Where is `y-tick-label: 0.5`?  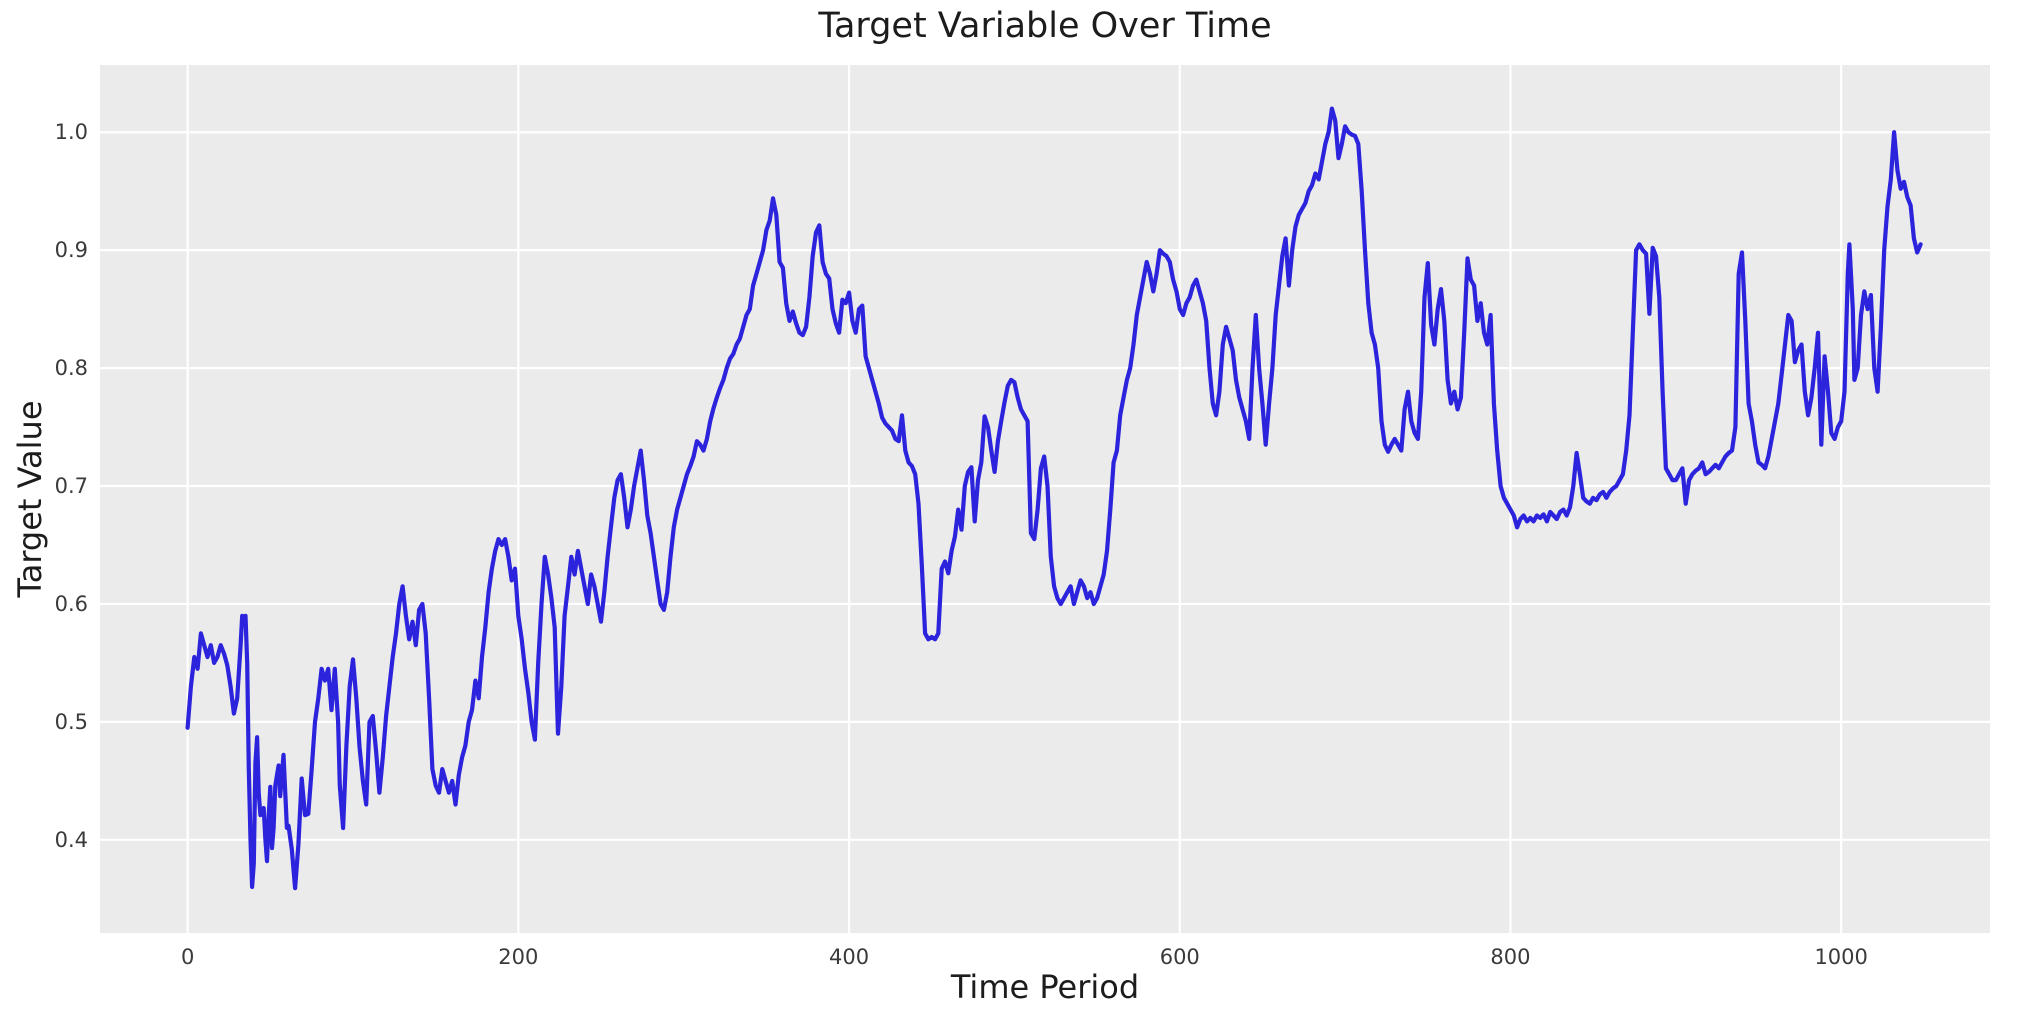 y-tick-label: 0.5 is located at coordinates (71, 721).